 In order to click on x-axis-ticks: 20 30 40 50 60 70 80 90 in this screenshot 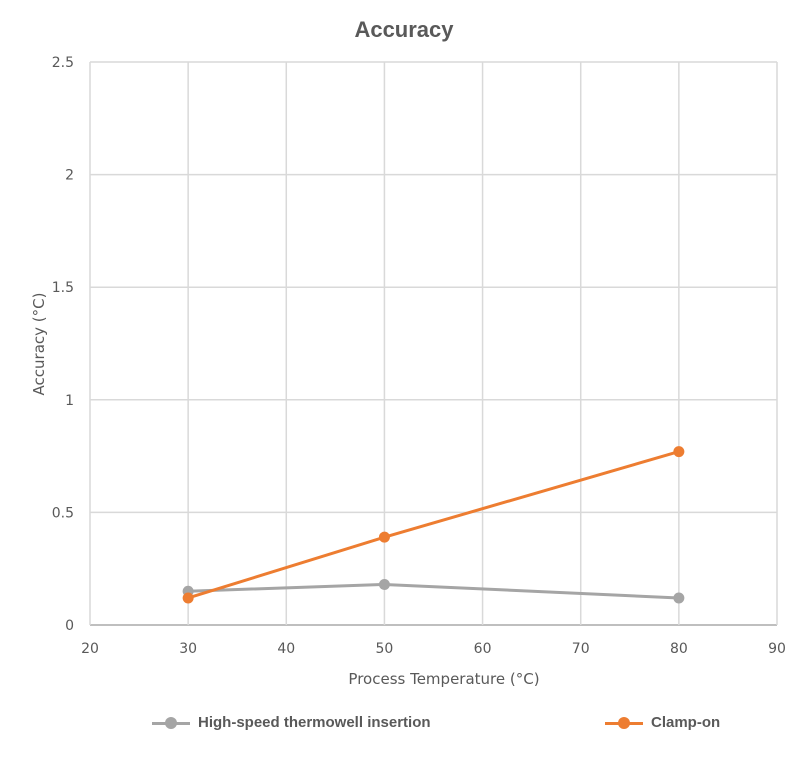, I will do `click(433, 649)`.